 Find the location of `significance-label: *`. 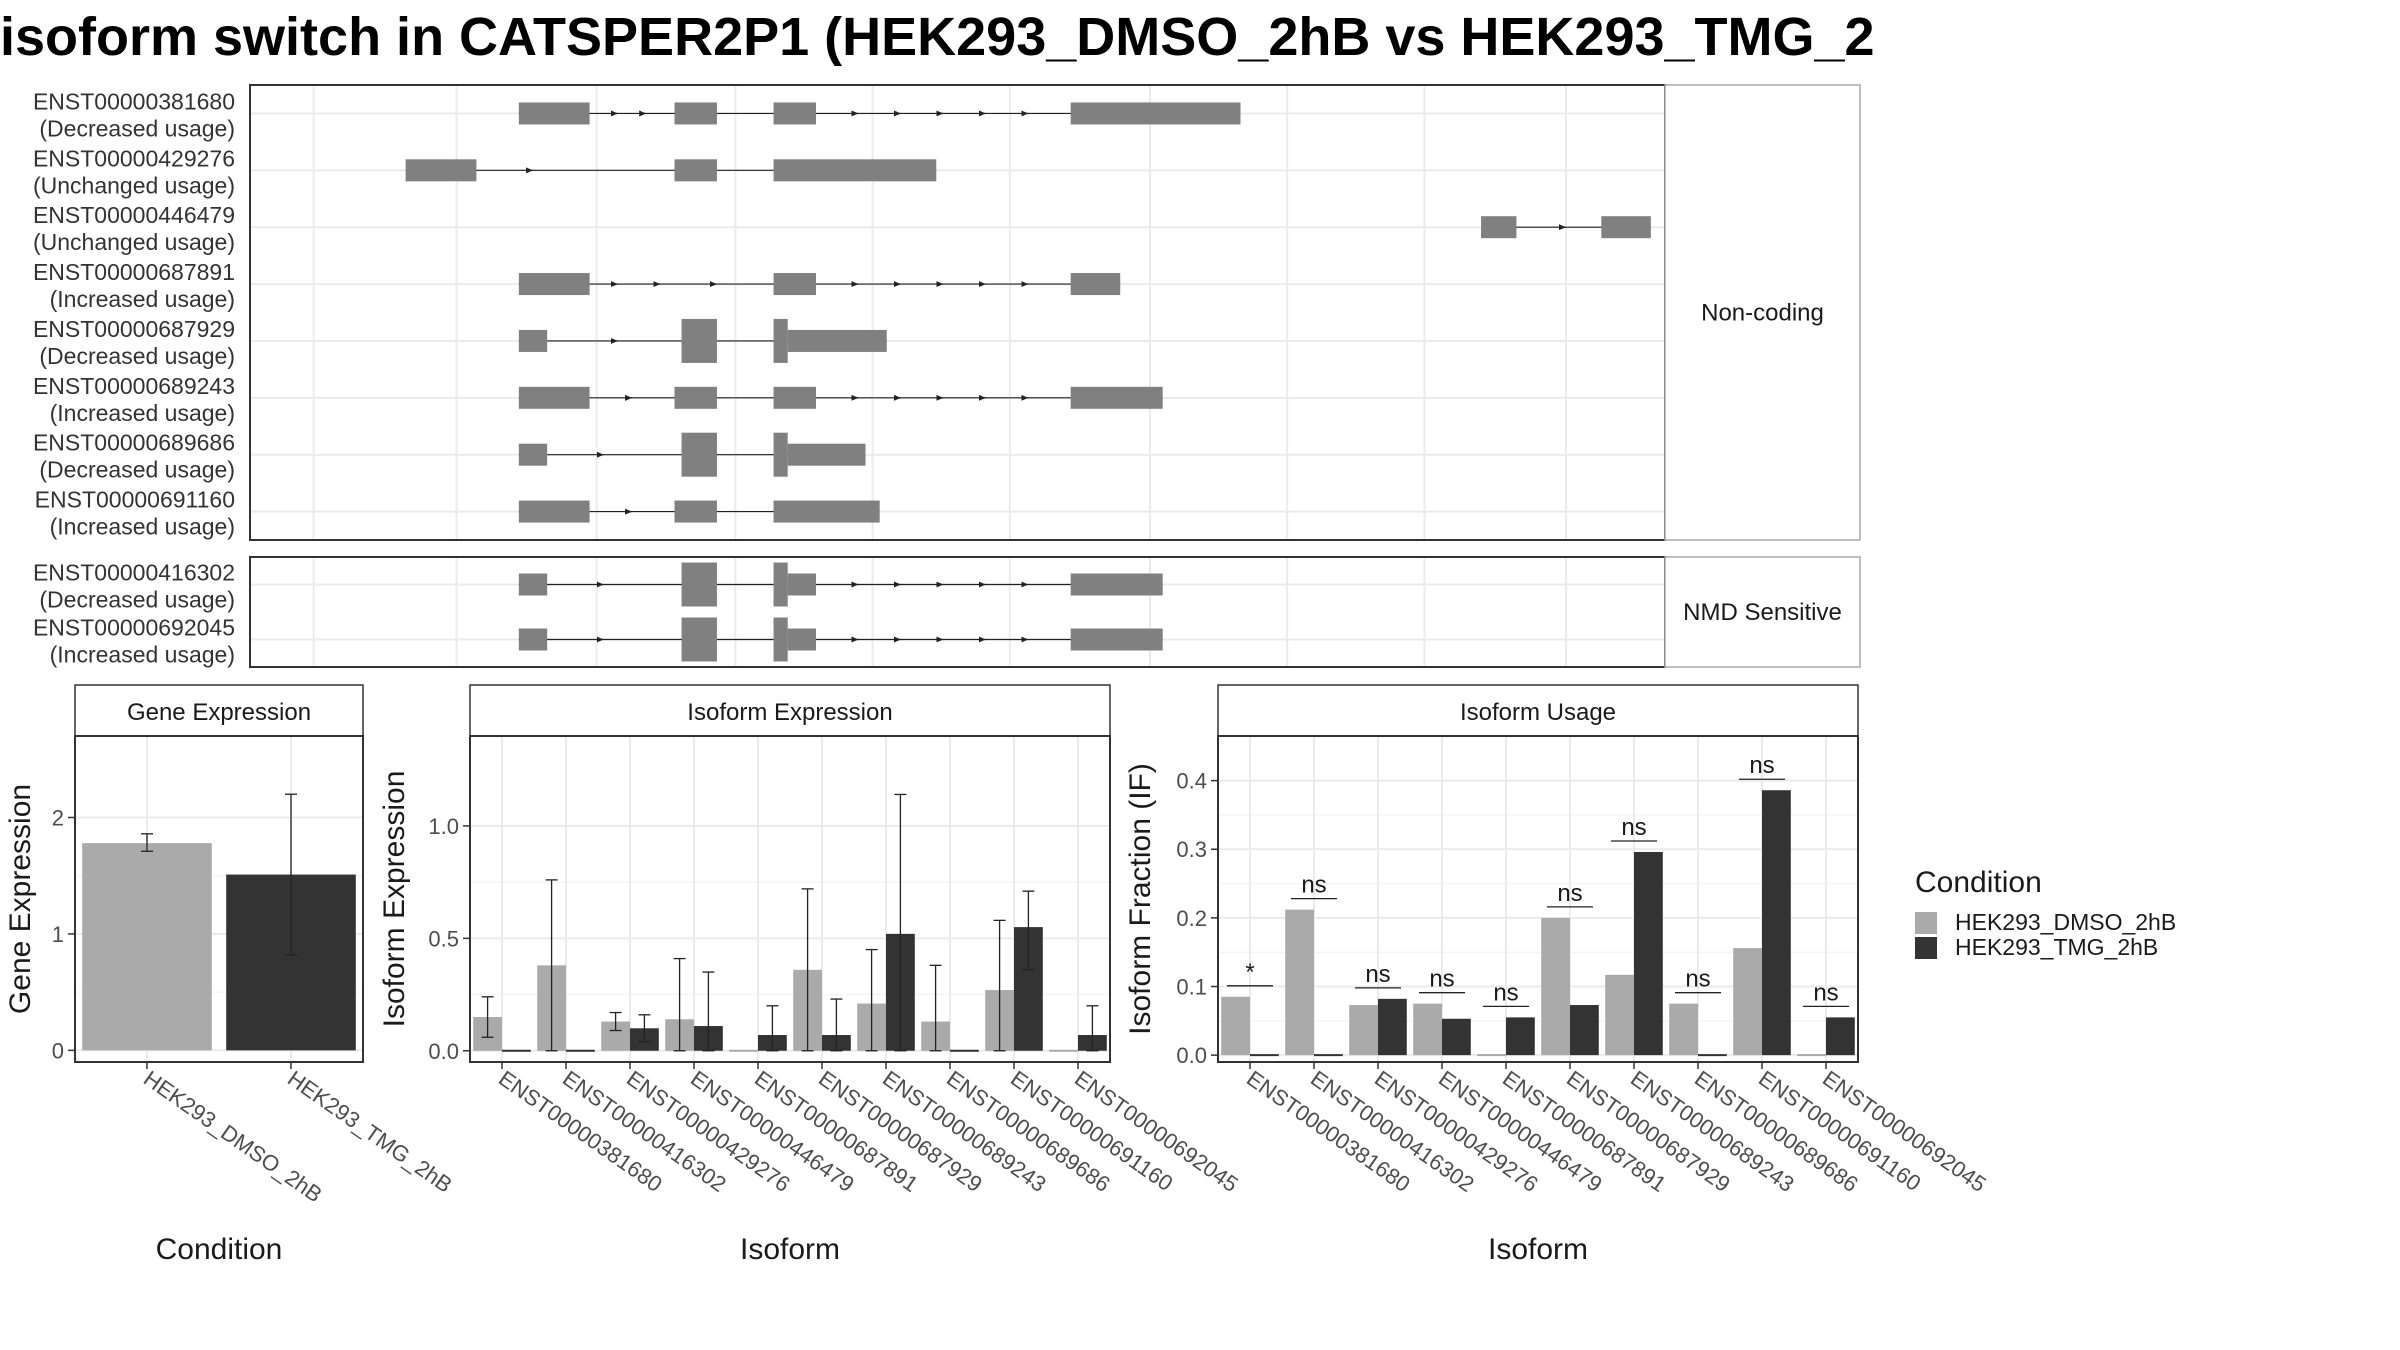

significance-label: * is located at coordinates (1249, 972).